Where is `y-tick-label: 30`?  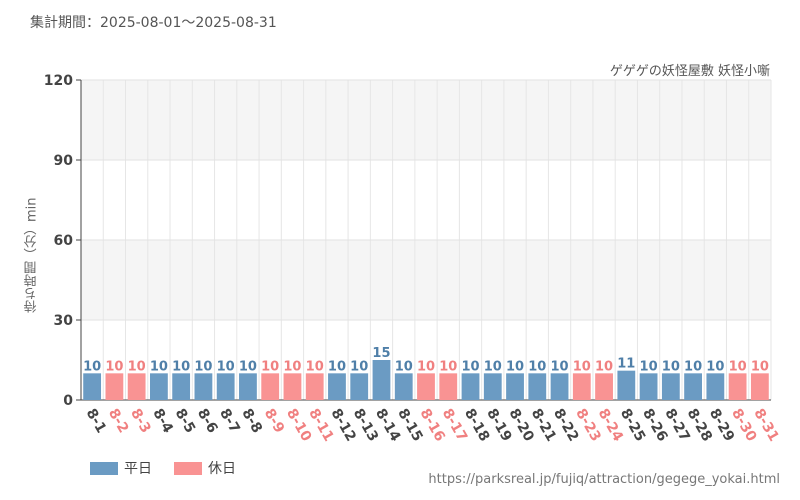
y-tick-label: 30 is located at coordinates (64, 321).